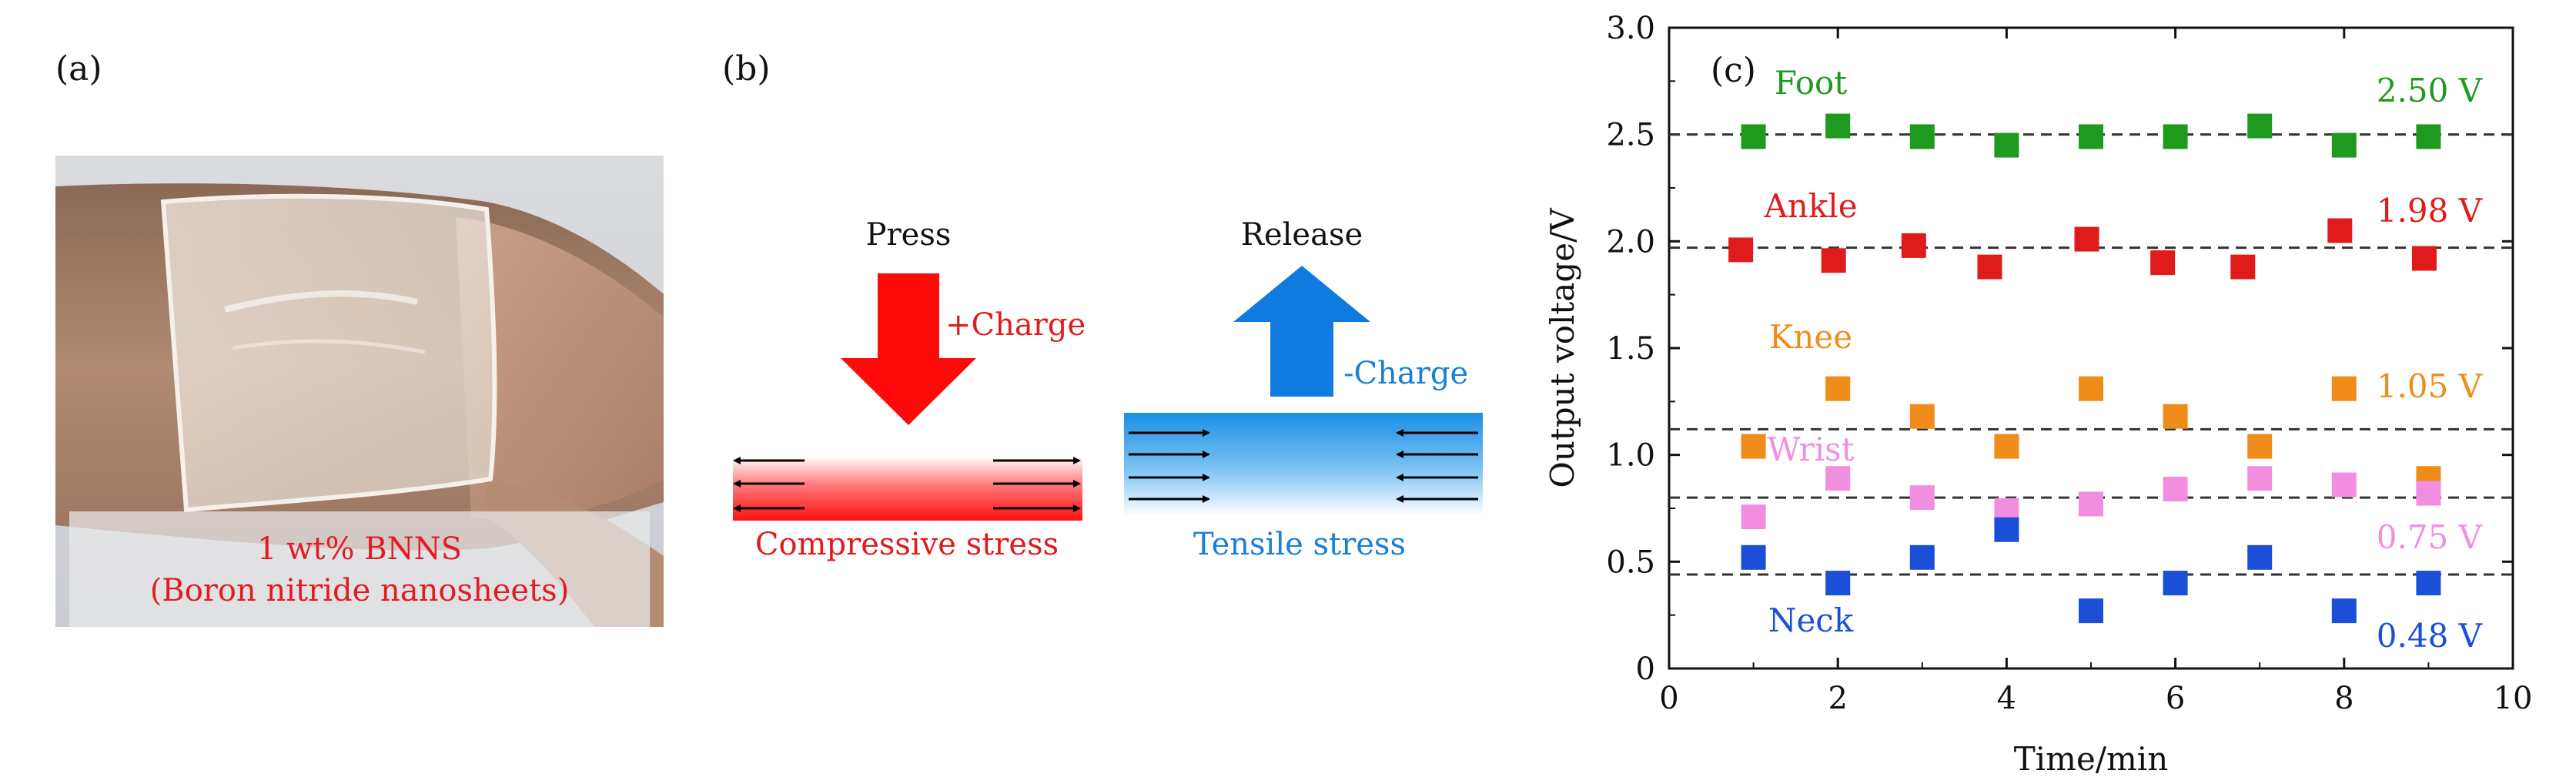 The width and height of the screenshot is (2576, 784). Describe the element at coordinates (78, 69) in the screenshot. I see `panel-a-label: (a)` at that location.